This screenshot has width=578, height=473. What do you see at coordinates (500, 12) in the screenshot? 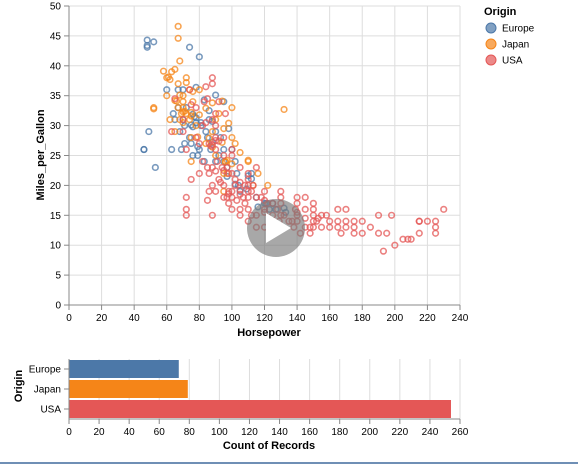
I see `legend-title: Origin` at bounding box center [500, 12].